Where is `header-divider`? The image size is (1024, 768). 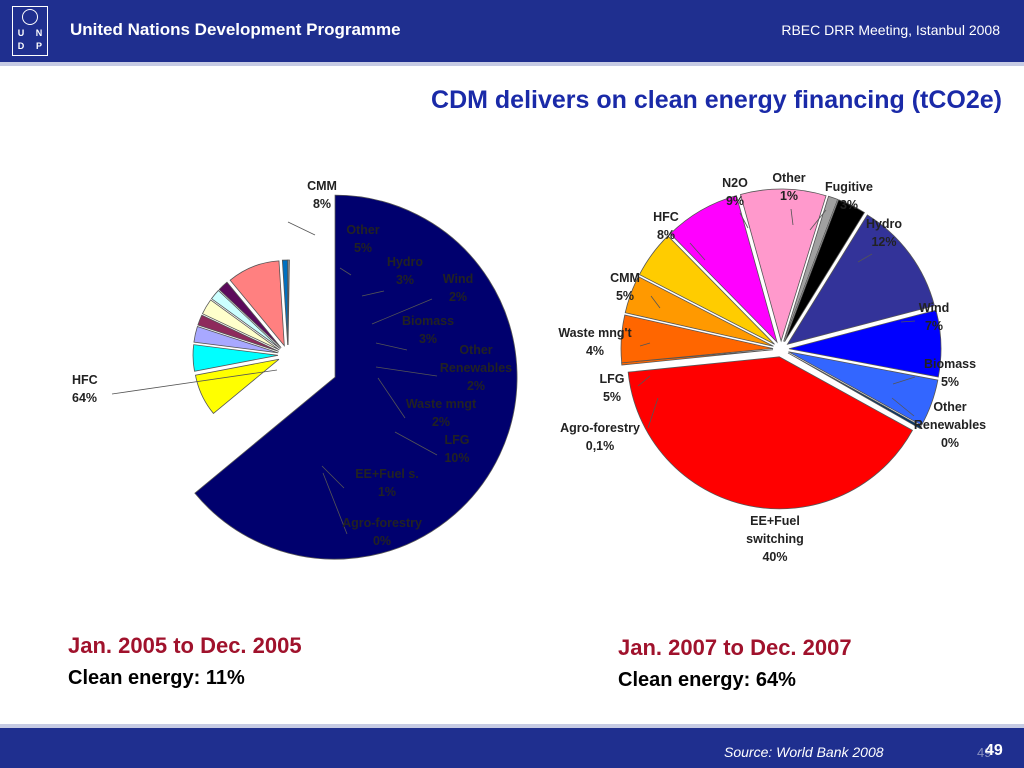
header-divider is located at coordinates (512, 64).